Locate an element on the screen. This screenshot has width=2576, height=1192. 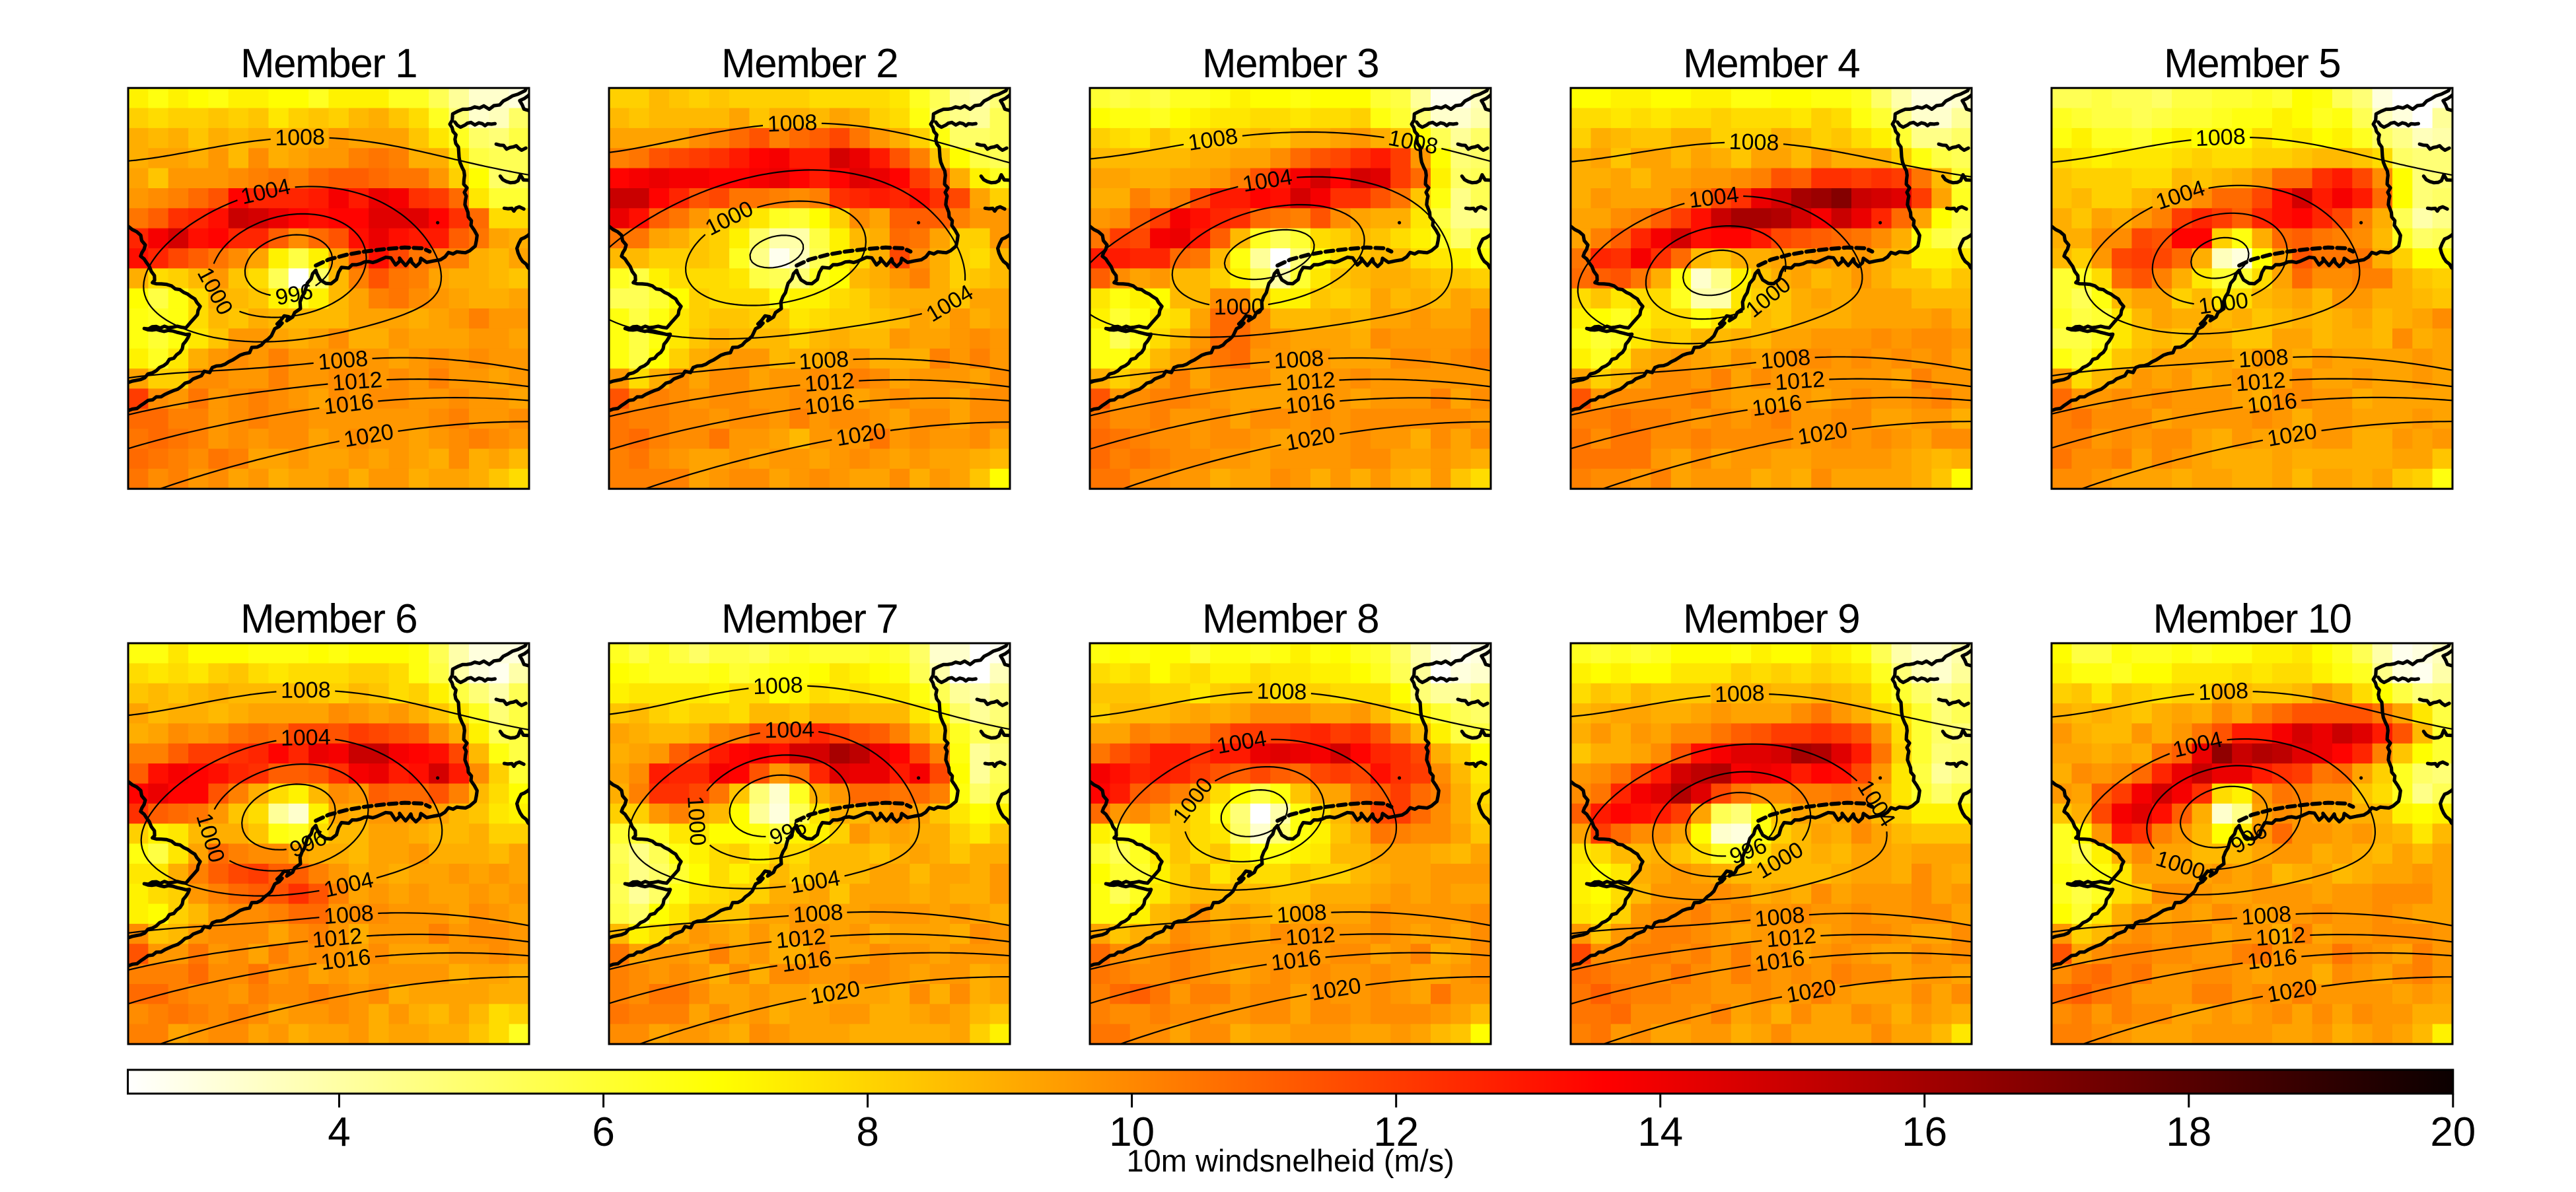
svg-text: Member 10 is located at coordinates (2252, 619).